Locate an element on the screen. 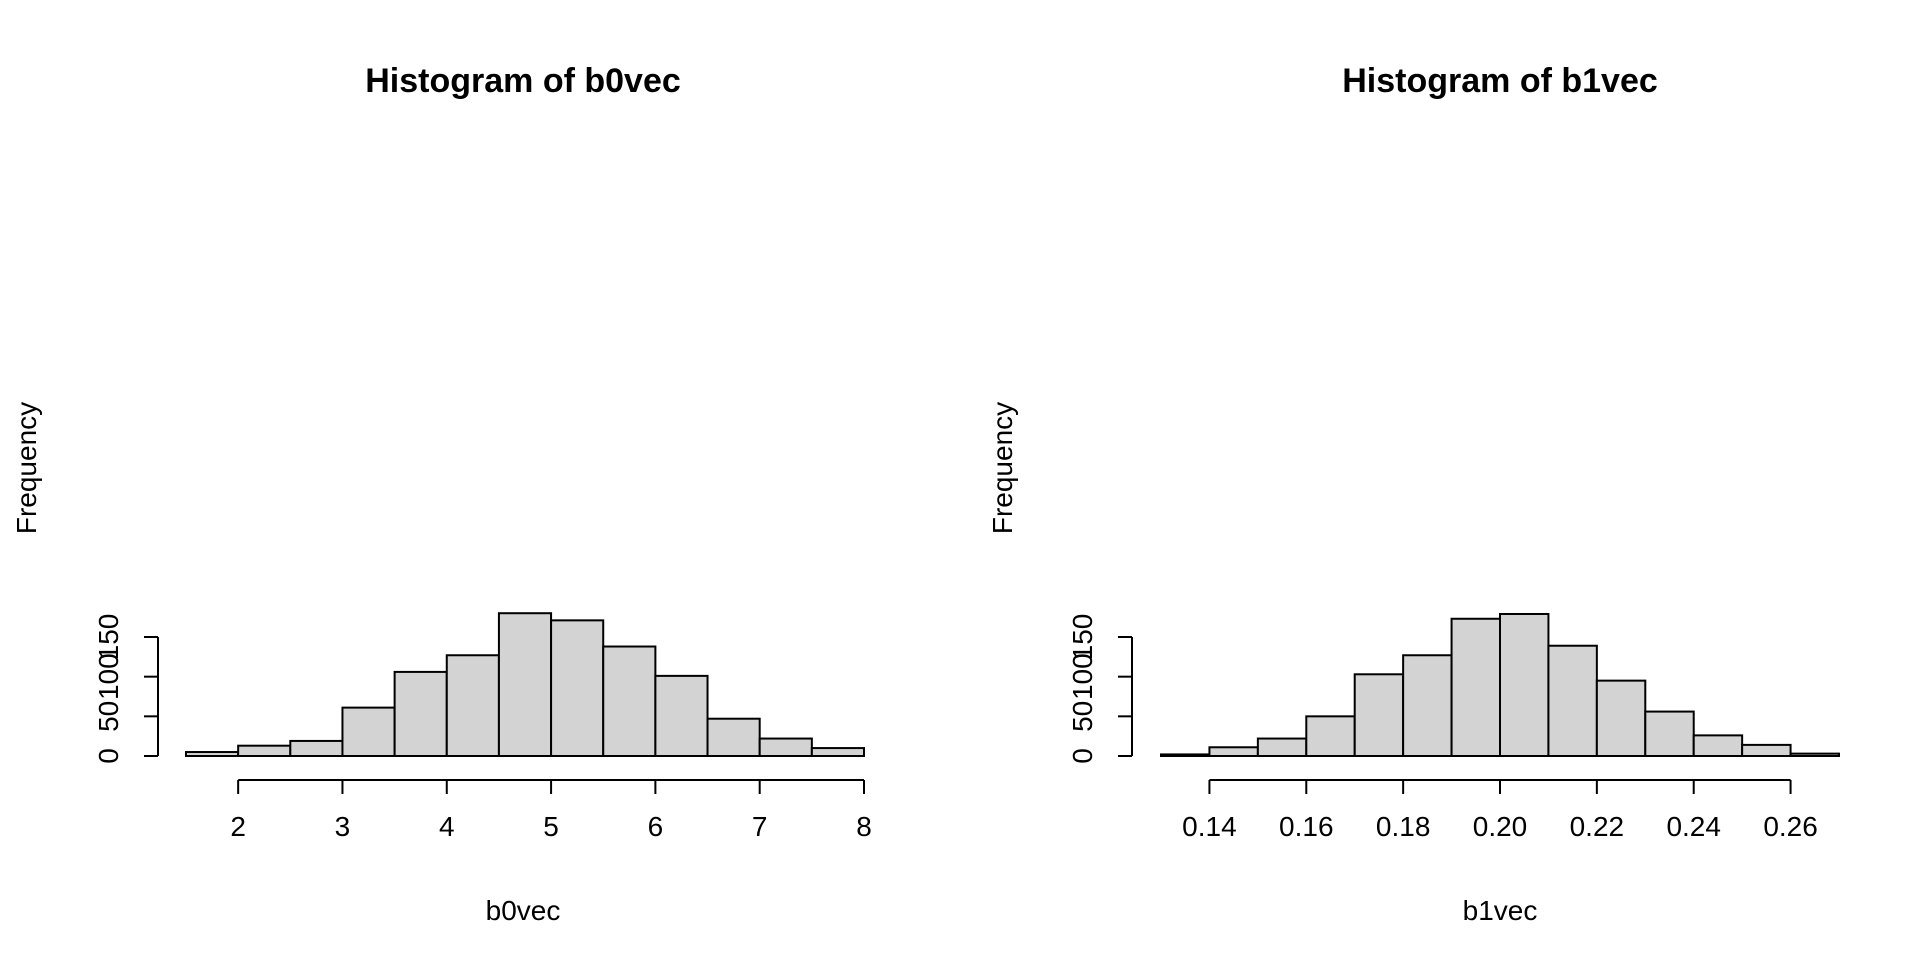  bars-b0vec is located at coordinates (525, 685).